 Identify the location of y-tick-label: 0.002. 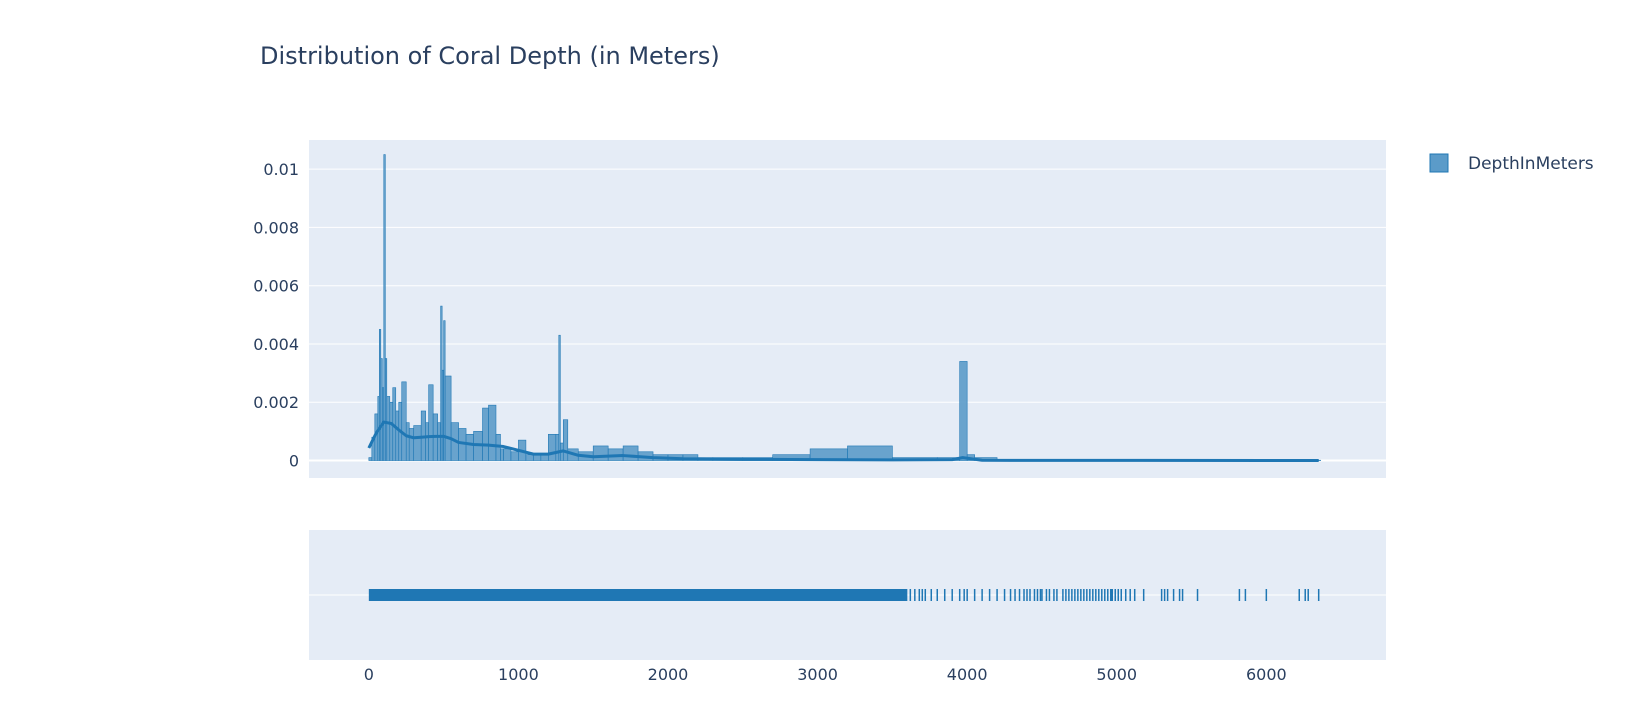
(276, 402).